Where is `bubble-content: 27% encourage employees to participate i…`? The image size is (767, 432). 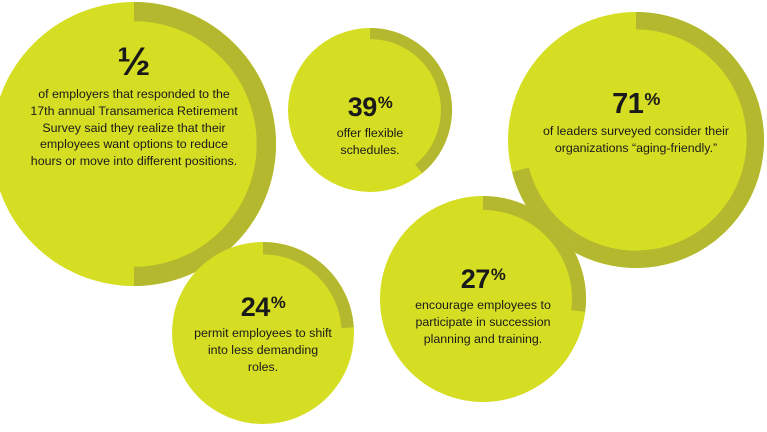 bubble-content: 27% encourage employees to participate i… is located at coordinates (483, 306).